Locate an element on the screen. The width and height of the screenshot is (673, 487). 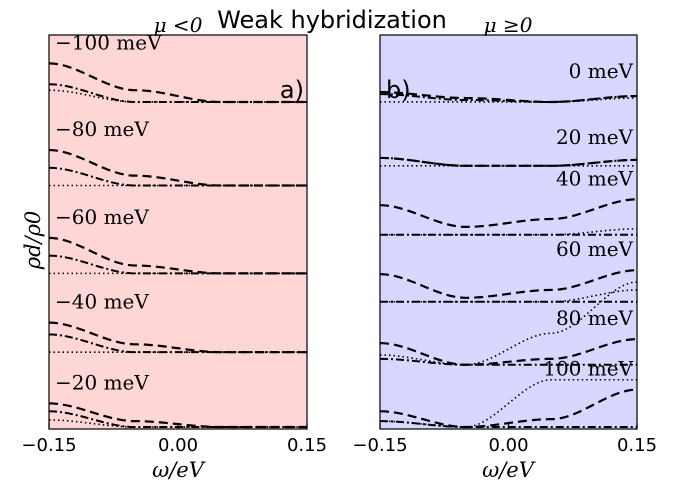
panel-a-series-label-0: −100 meV is located at coordinates (108, 42).